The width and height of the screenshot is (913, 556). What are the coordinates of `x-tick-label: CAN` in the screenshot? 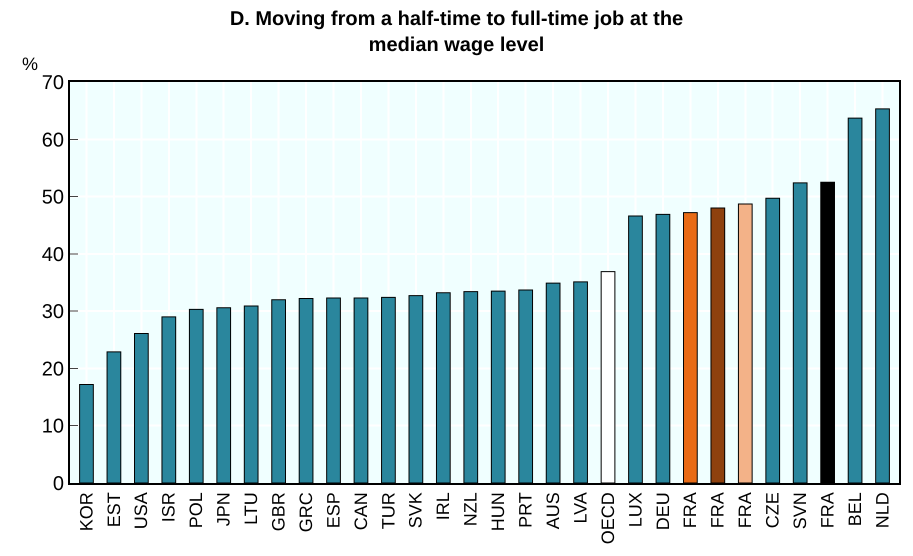 It's located at (360, 511).